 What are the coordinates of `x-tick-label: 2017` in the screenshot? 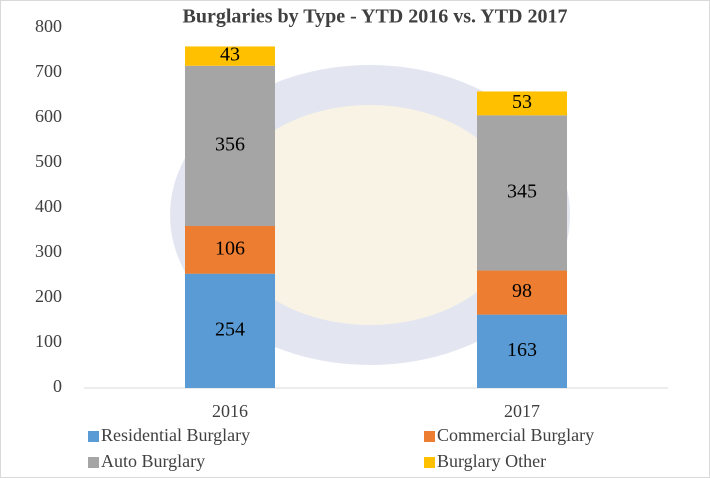 It's located at (522, 411).